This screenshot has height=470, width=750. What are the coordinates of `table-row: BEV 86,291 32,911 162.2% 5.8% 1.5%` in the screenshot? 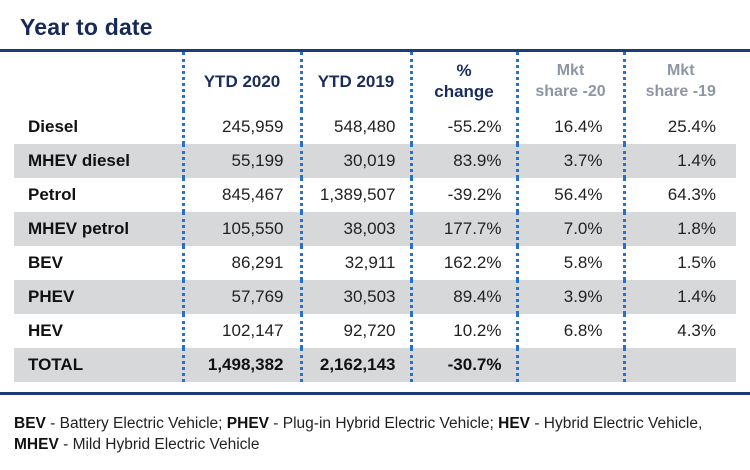 It's located at (375, 263).